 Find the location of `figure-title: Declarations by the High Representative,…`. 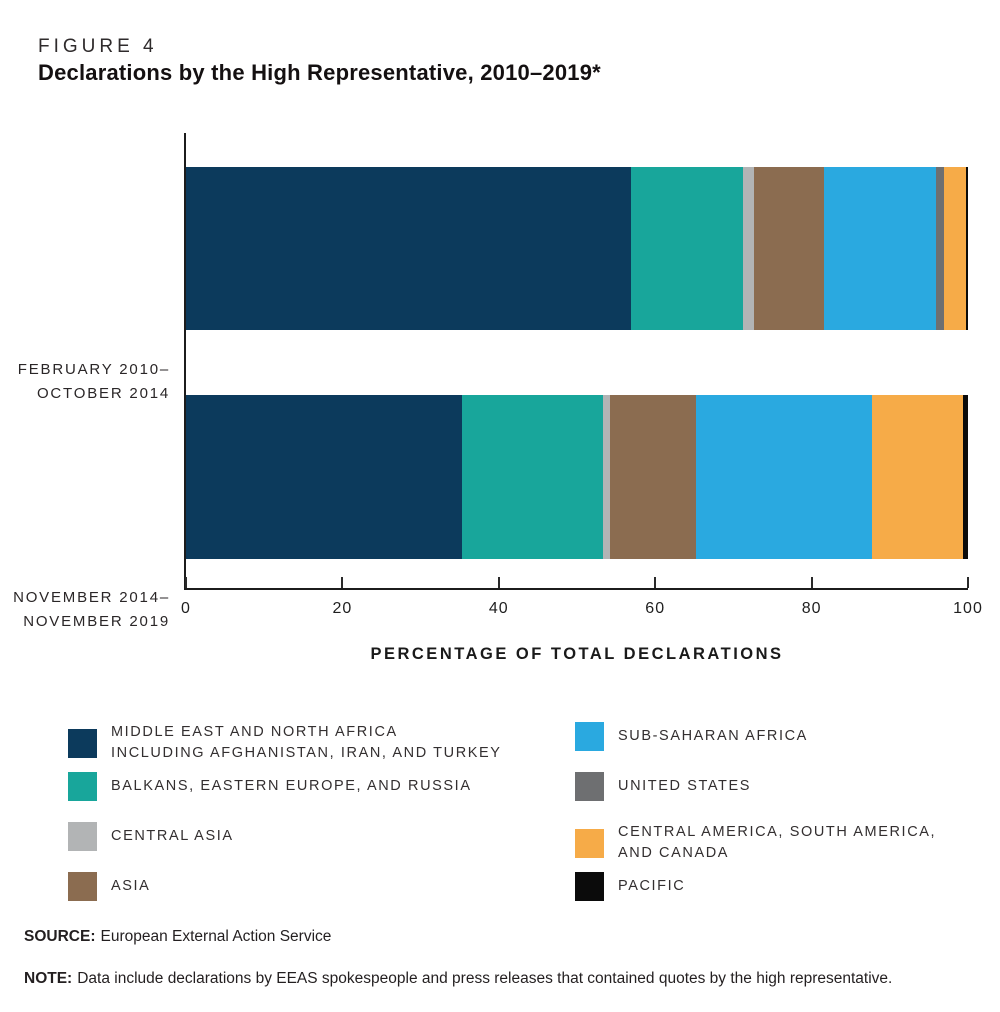

figure-title: Declarations by the High Representative,… is located at coordinates (319, 72).